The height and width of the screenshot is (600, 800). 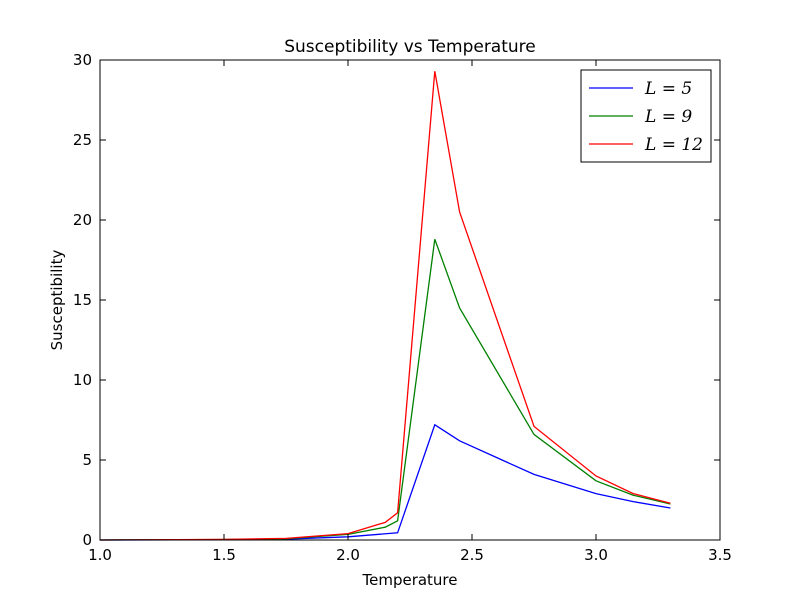 What do you see at coordinates (668, 117) in the screenshot?
I see `legend-label-2: L = 9` at bounding box center [668, 117].